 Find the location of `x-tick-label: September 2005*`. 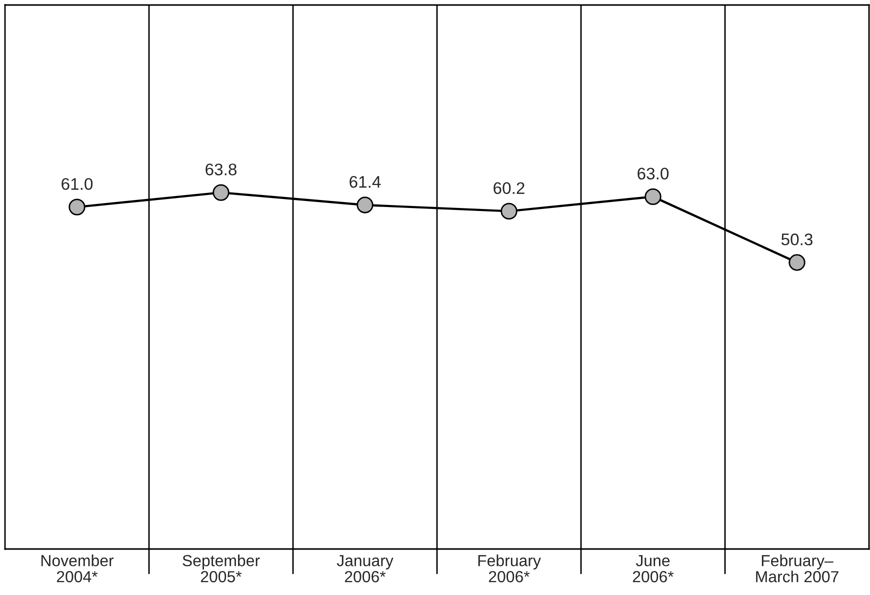

x-tick-label: September 2005* is located at coordinates (221, 568).